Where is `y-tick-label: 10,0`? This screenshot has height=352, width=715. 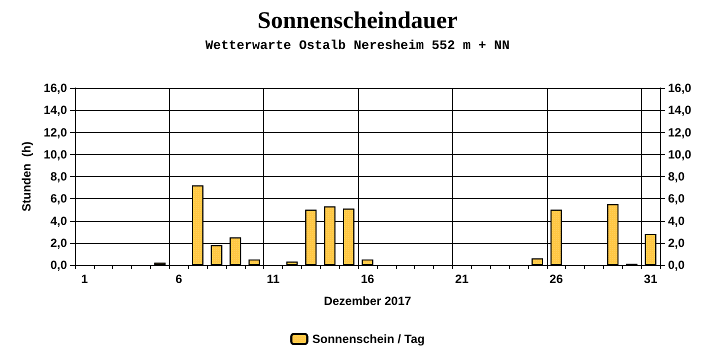
y-tick-label: 10,0 is located at coordinates (56, 154).